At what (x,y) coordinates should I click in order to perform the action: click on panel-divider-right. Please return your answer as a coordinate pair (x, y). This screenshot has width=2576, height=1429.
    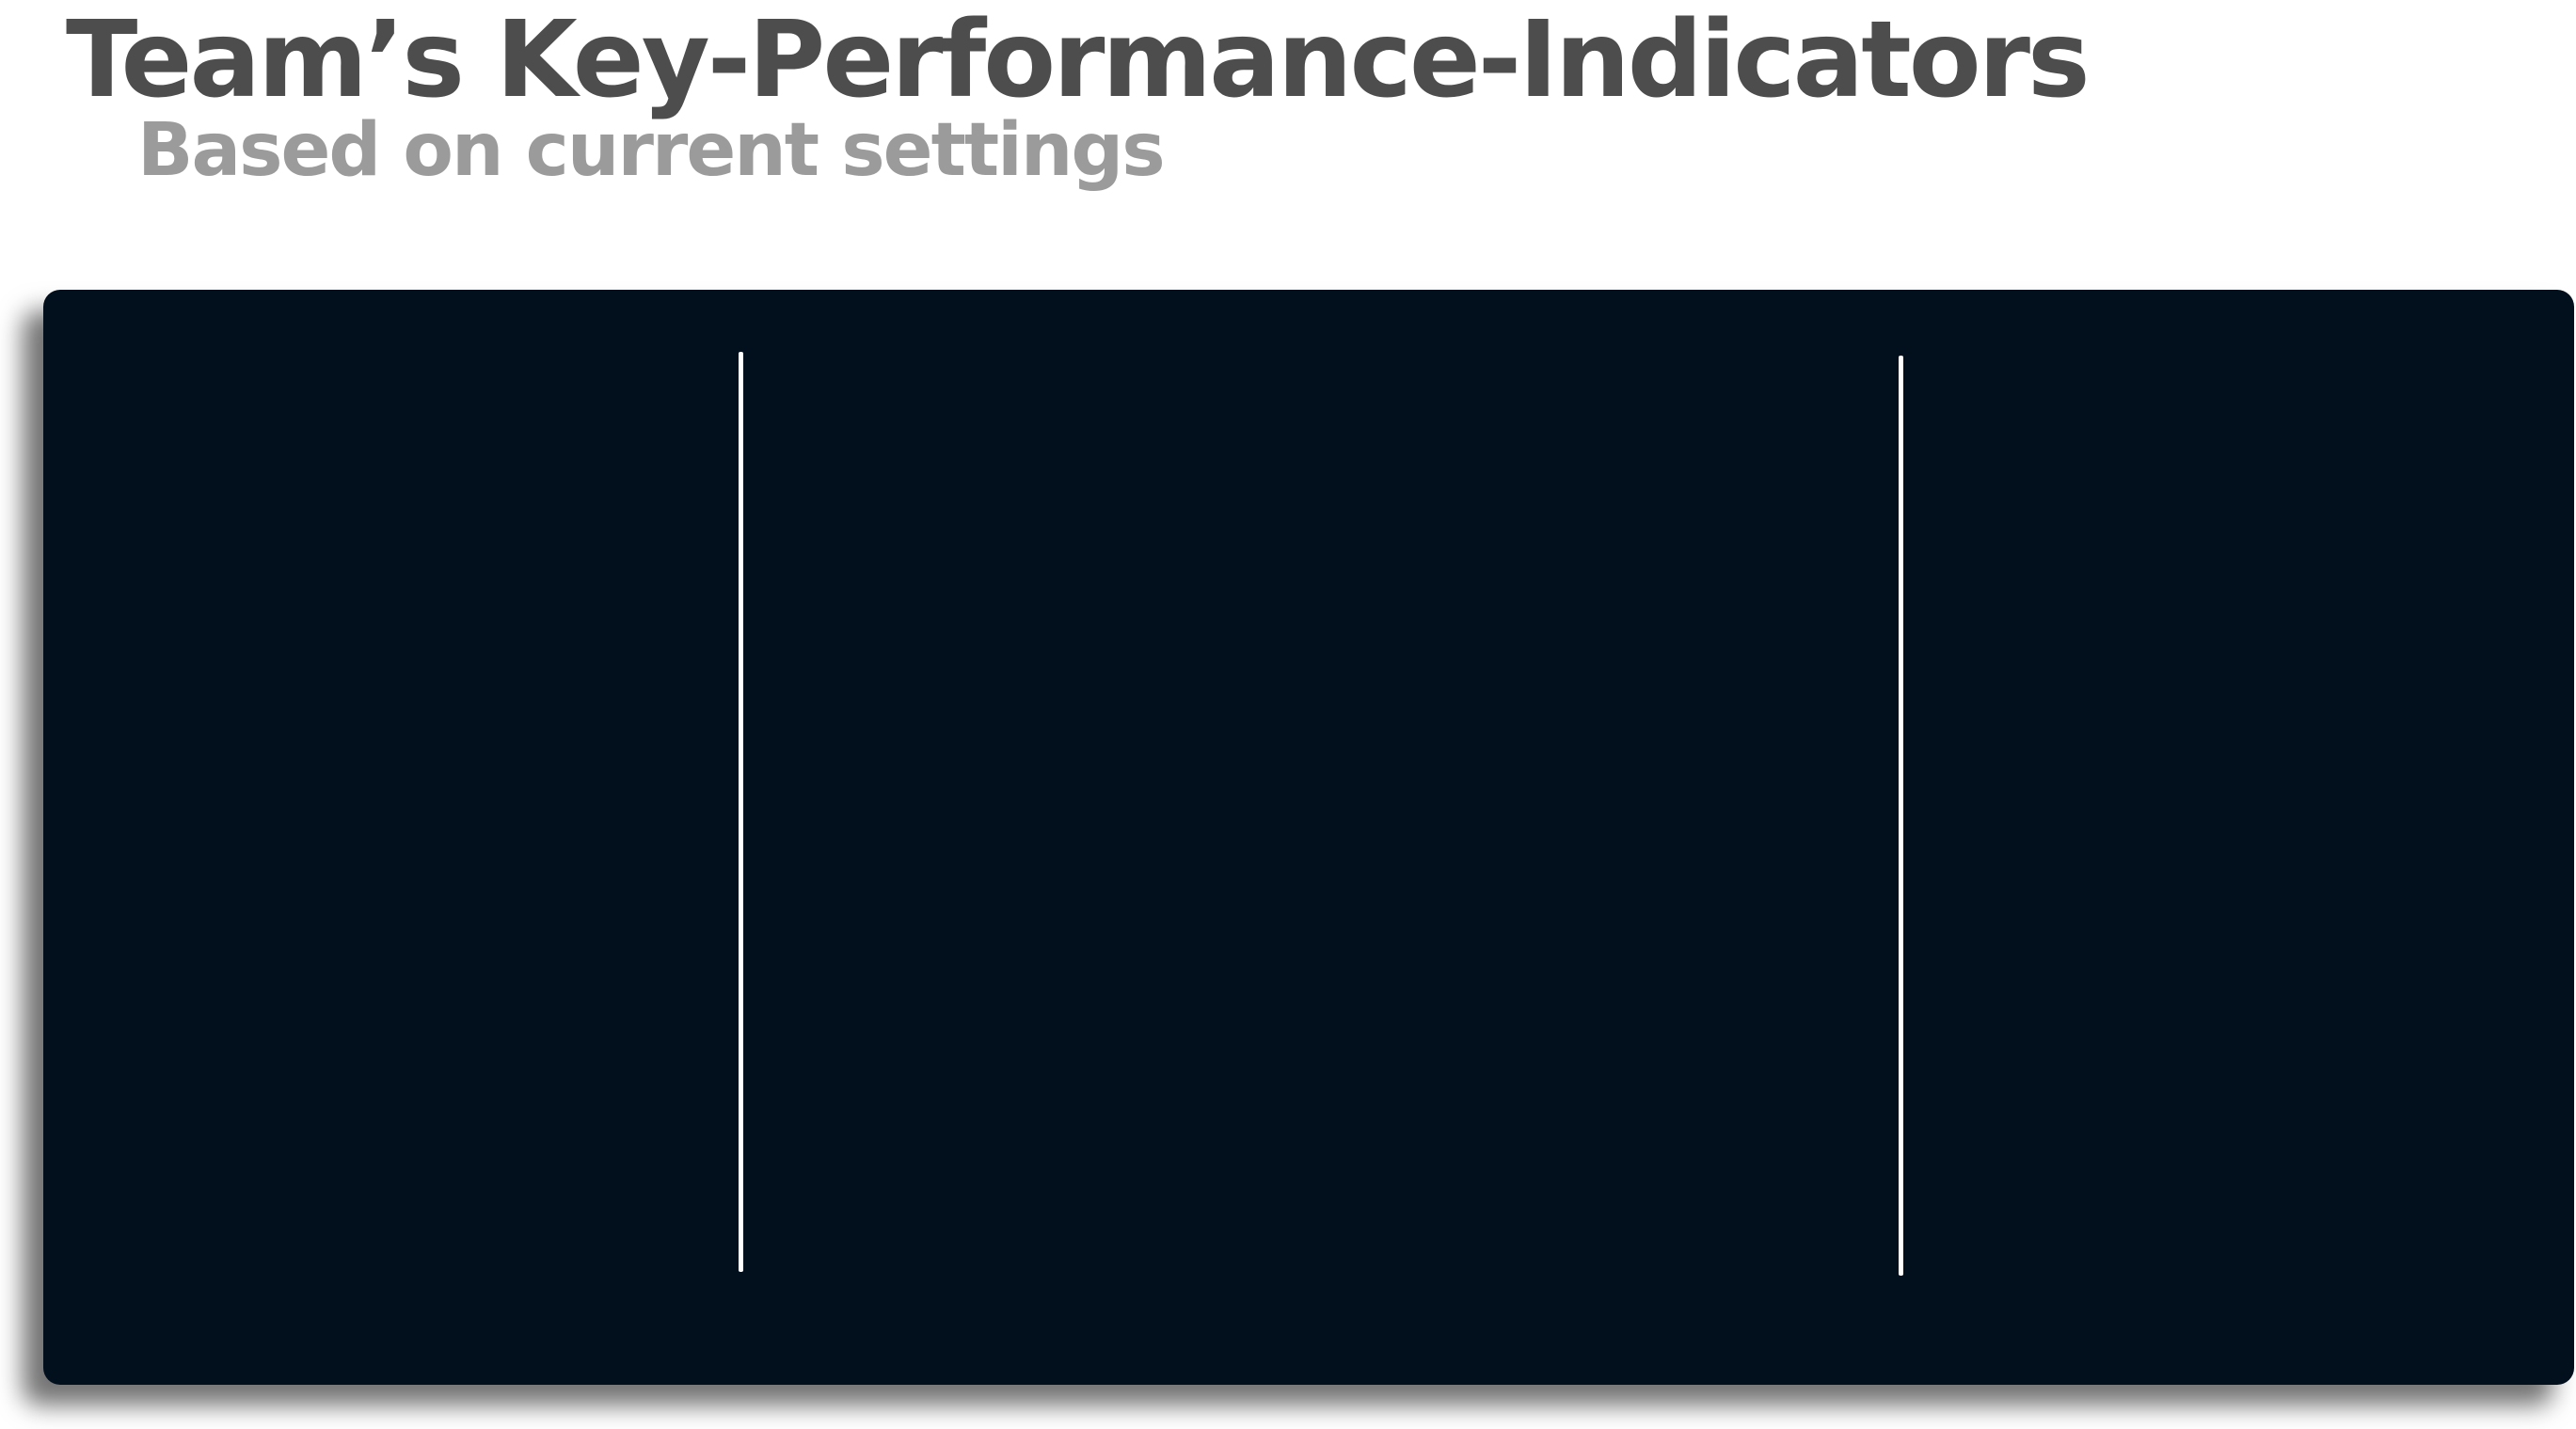
    Looking at the image, I should click on (1901, 816).